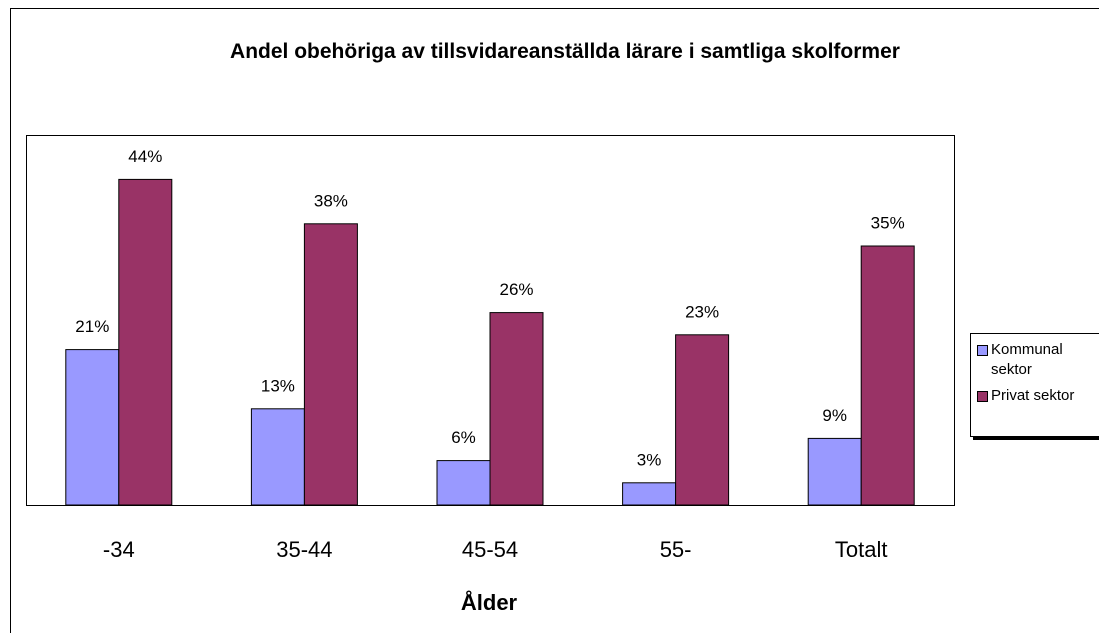 Image resolution: width=1099 pixels, height=633 pixels. I want to click on legend-item: Privat sektor, so click(1031, 396).